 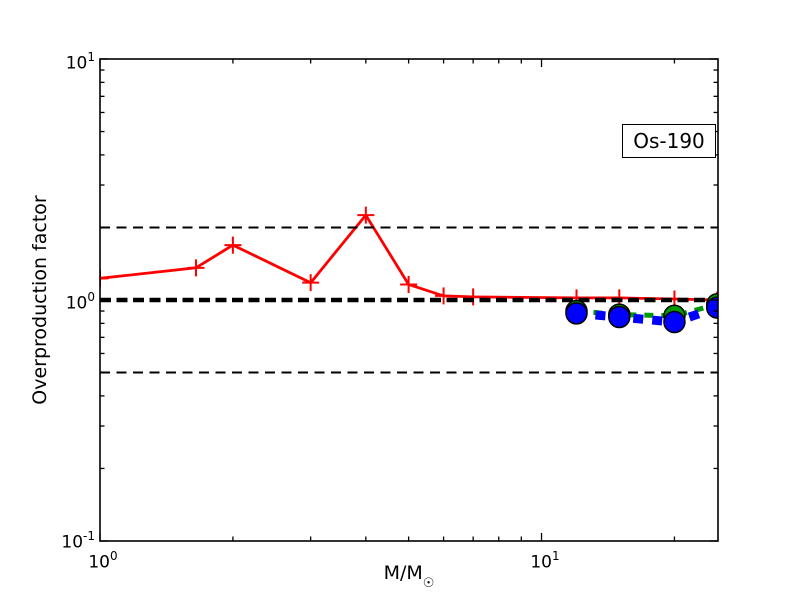 I want to click on x-axis-label-text: M/M, so click(x=403, y=573).